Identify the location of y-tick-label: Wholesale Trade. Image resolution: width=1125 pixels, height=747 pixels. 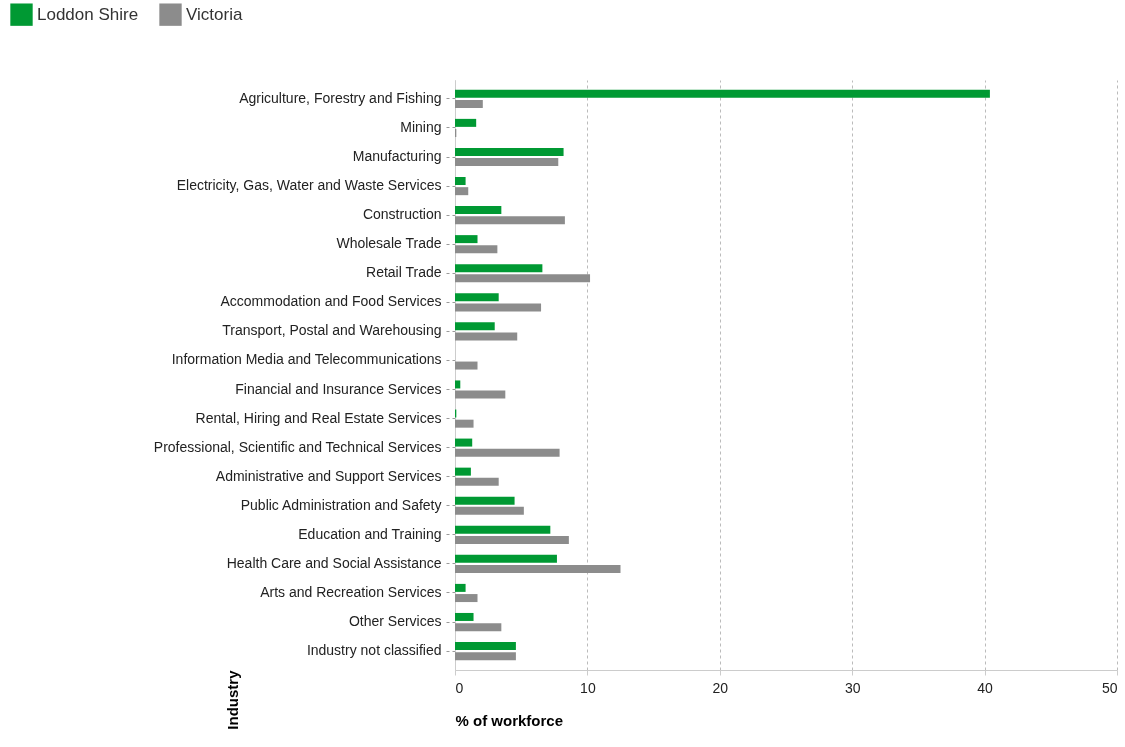
(389, 243).